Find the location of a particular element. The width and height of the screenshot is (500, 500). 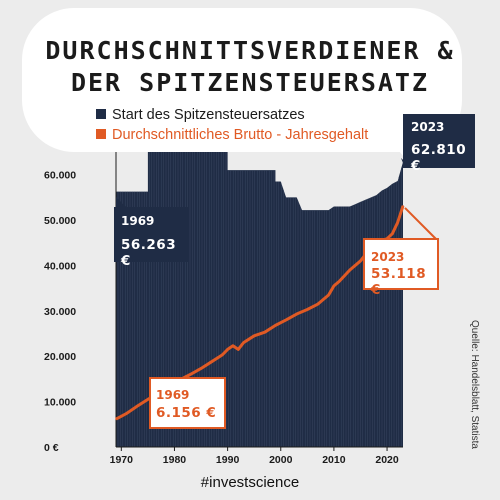

y-tick-label: 40.000 is located at coordinates (60, 266).